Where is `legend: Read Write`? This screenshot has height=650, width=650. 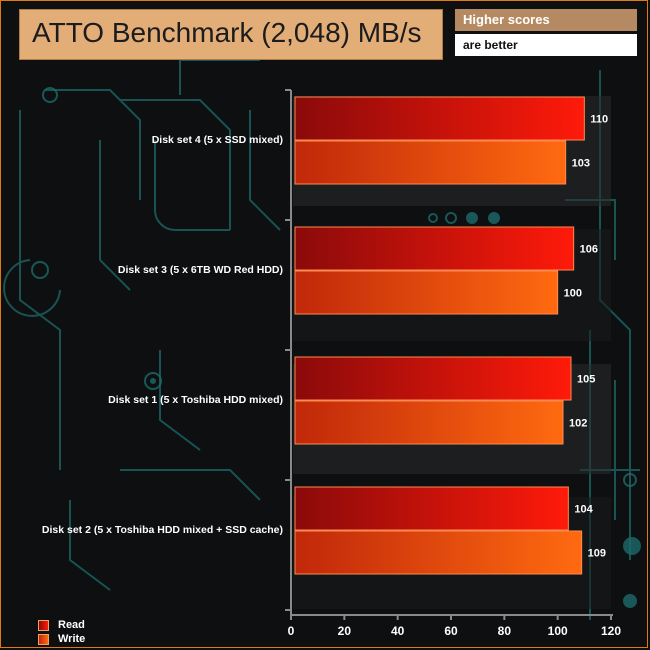
legend: Read Write is located at coordinates (61, 632).